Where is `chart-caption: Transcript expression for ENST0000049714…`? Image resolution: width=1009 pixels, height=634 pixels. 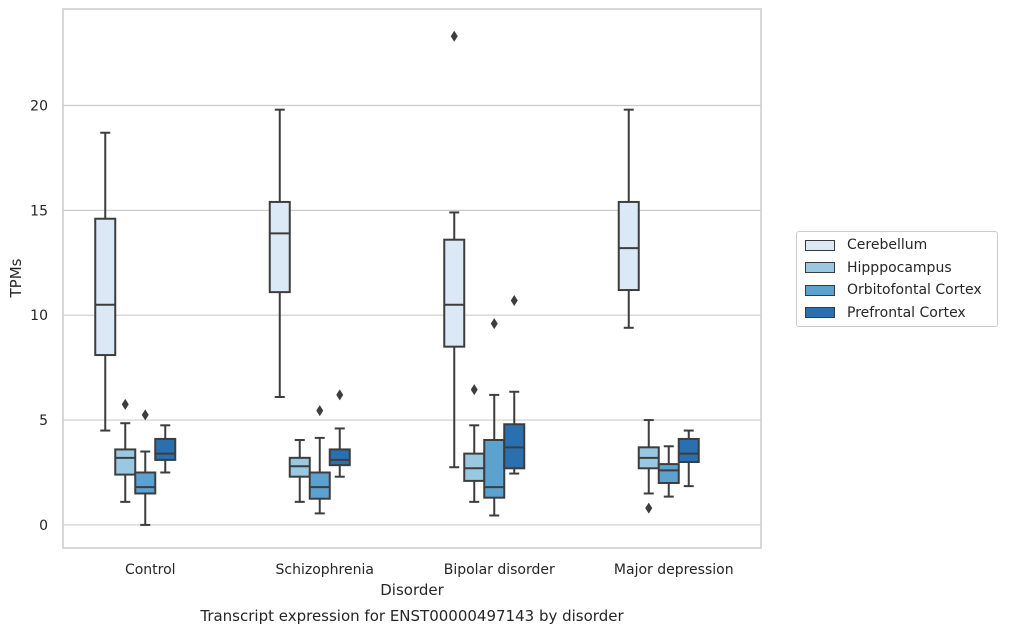 chart-caption: Transcript expression for ENST0000049714… is located at coordinates (412, 616).